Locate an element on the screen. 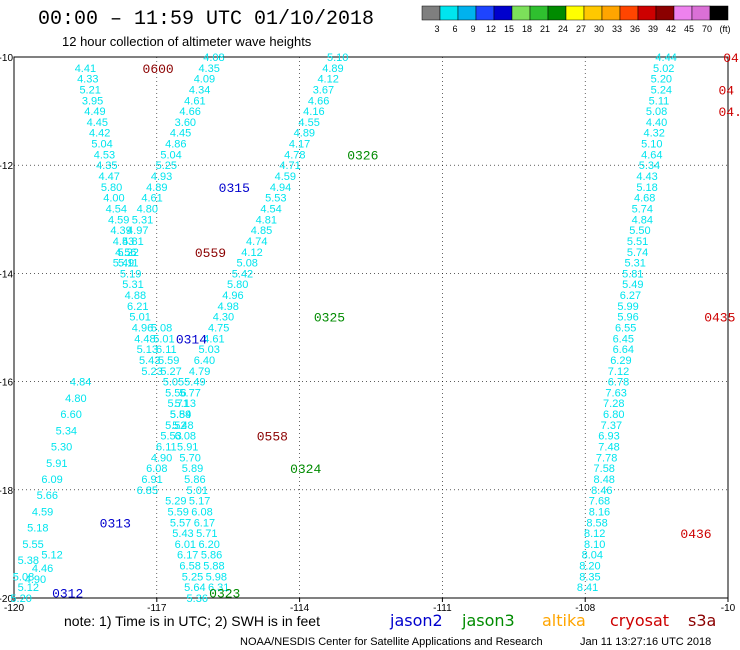 The image size is (740, 650). colorbar-label: 70 is located at coordinates (707, 29).